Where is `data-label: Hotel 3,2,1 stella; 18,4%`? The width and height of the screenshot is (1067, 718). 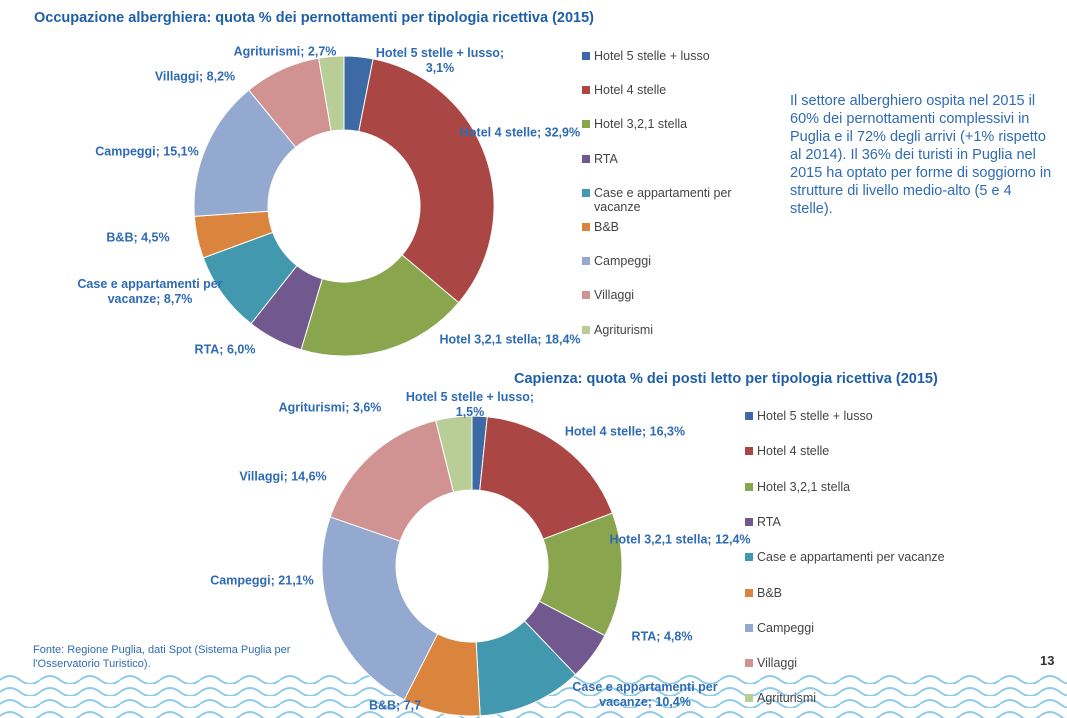
data-label: Hotel 3,2,1 stella; 18,4% is located at coordinates (510, 339).